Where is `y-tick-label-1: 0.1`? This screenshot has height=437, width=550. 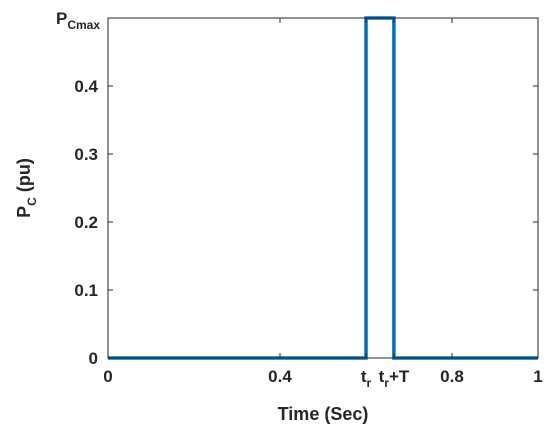 y-tick-label-1: 0.1 is located at coordinates (86, 290).